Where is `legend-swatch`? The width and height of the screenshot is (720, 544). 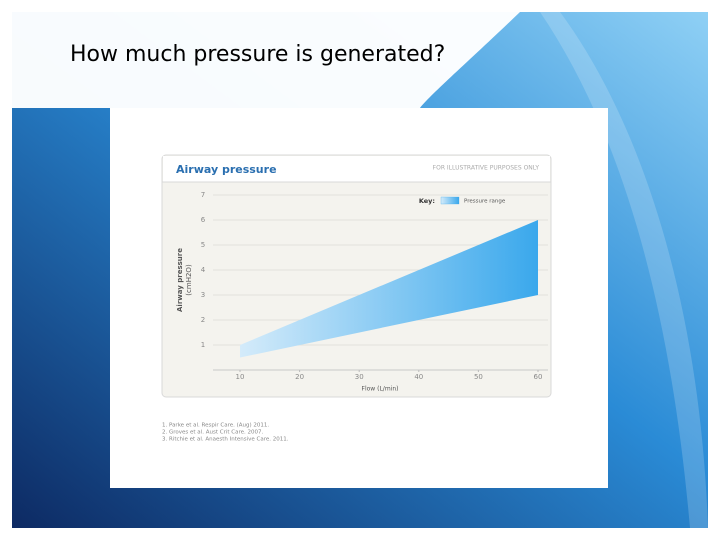 legend-swatch is located at coordinates (450, 200).